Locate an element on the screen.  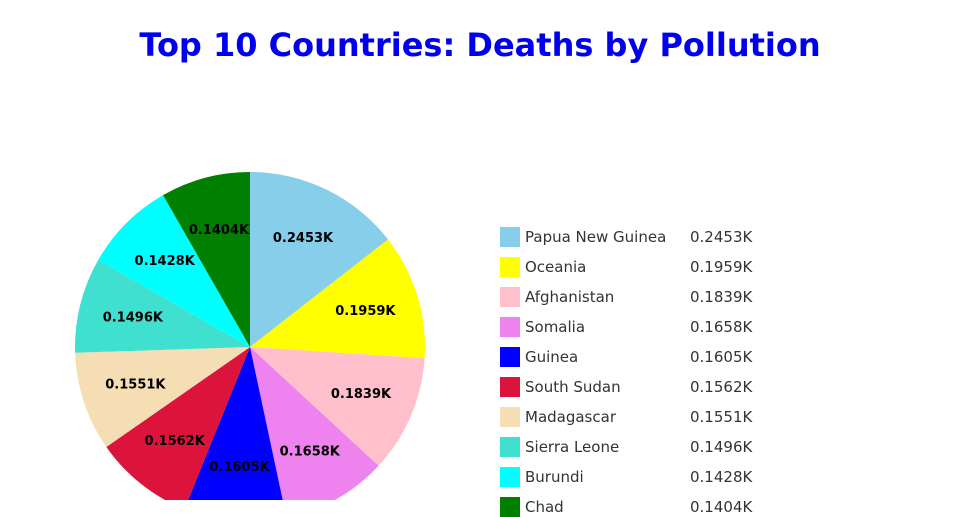
pie-slice-papua-new-guinea is located at coordinates (319, 259).